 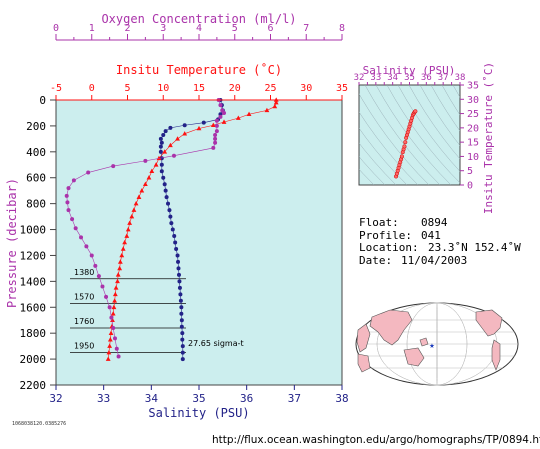 I want to click on profile-label: Profile:, so click(x=385, y=235).